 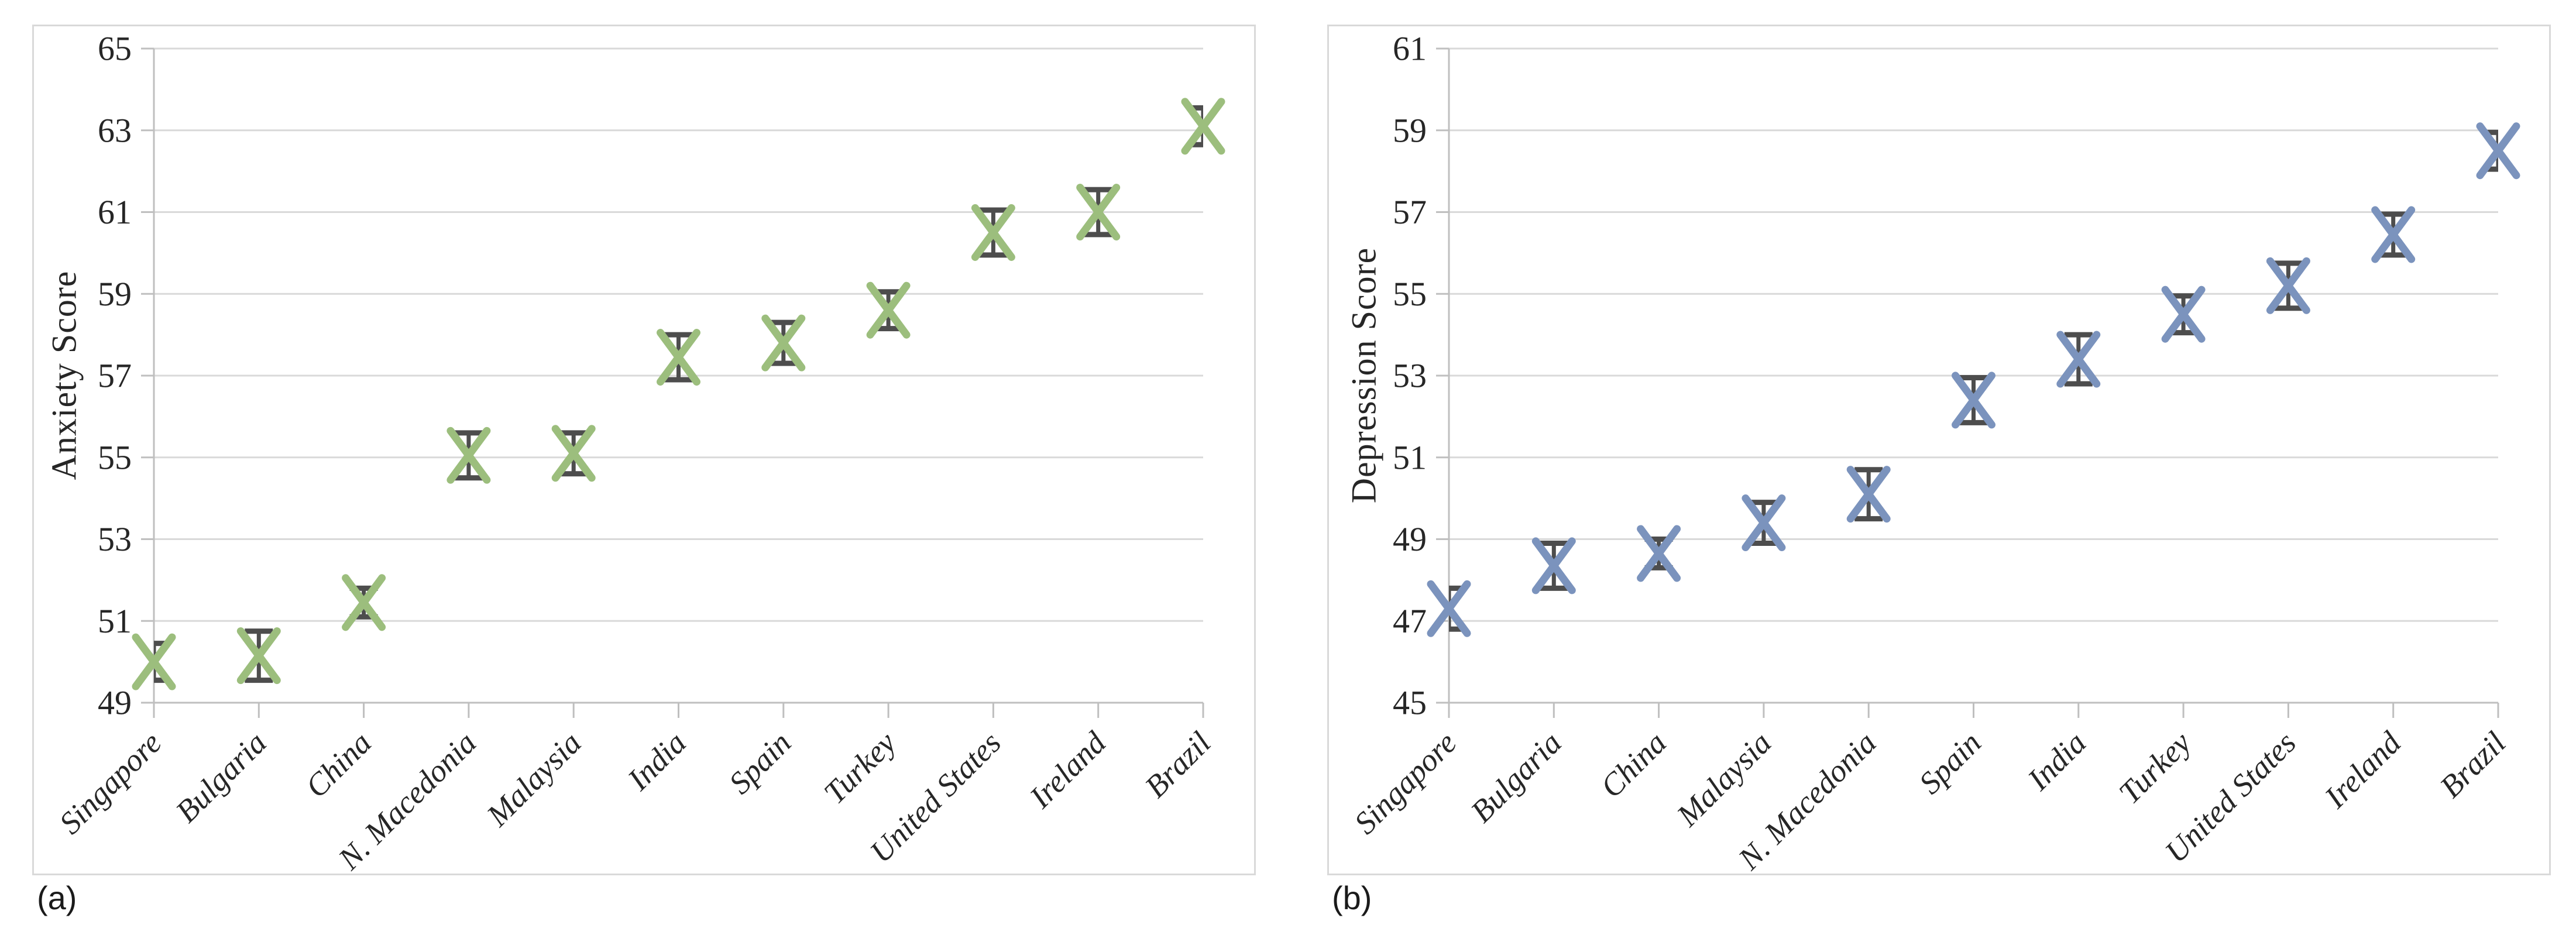 I want to click on y-axis-title-anxiety: Anxiety Score, so click(x=64, y=375).